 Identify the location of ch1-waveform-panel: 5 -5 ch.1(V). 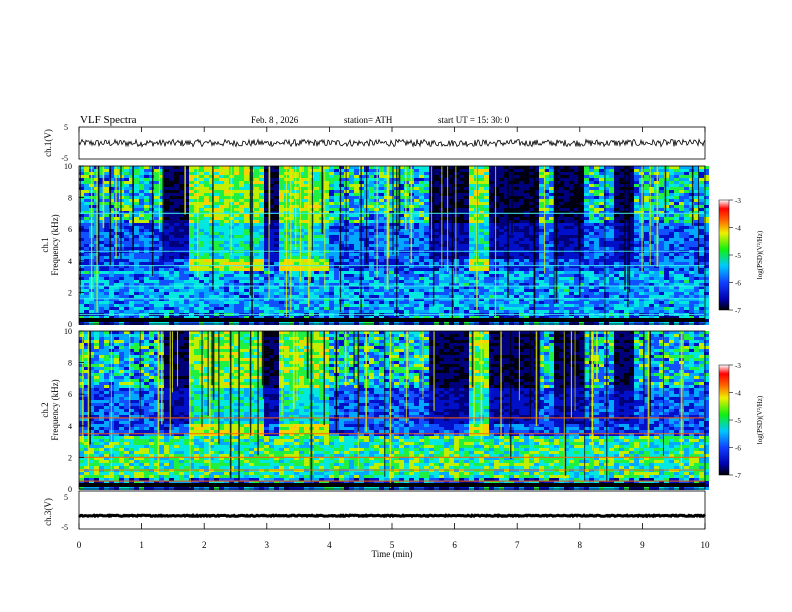
(374, 143).